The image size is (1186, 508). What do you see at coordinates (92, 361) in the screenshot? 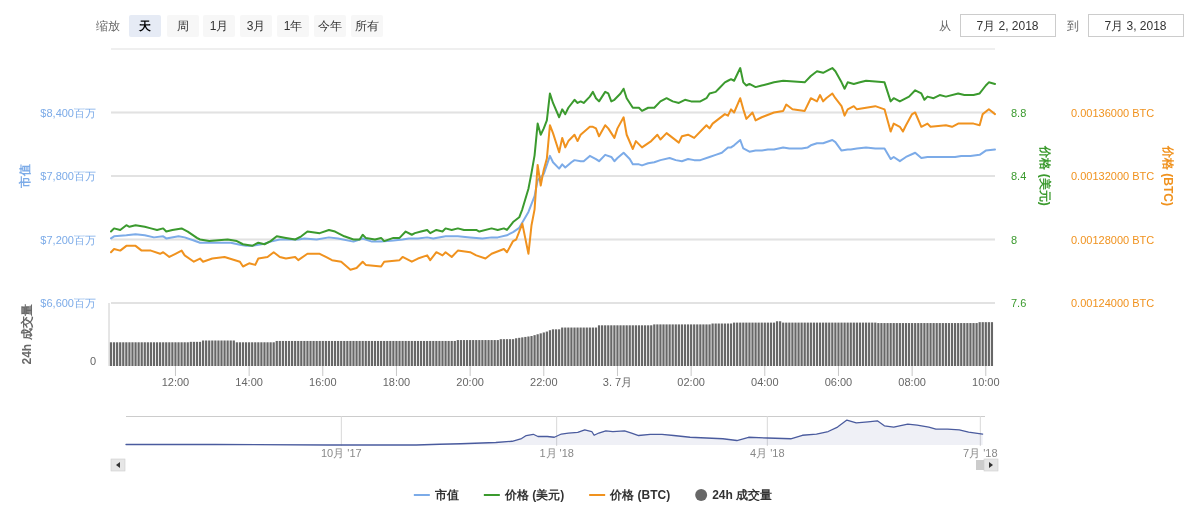
I see `text: 0` at bounding box center [92, 361].